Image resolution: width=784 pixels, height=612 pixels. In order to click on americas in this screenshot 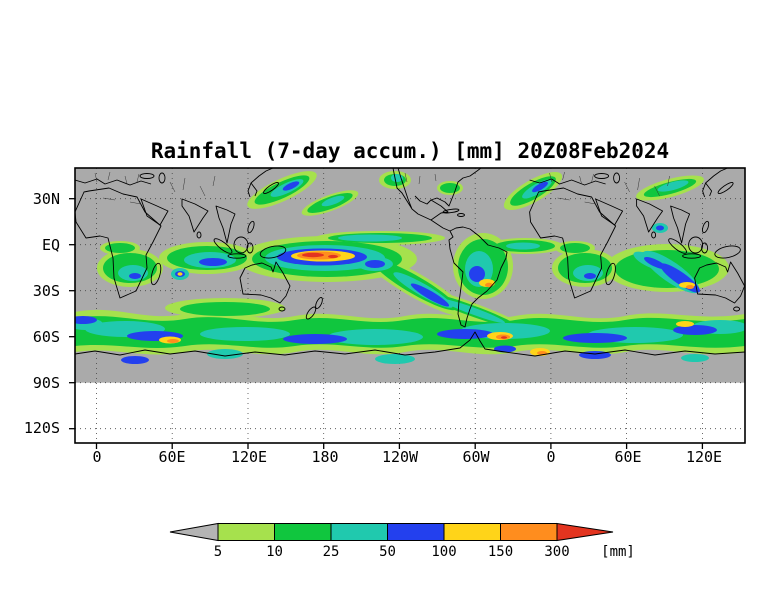, I will do `click(450, 248)`.